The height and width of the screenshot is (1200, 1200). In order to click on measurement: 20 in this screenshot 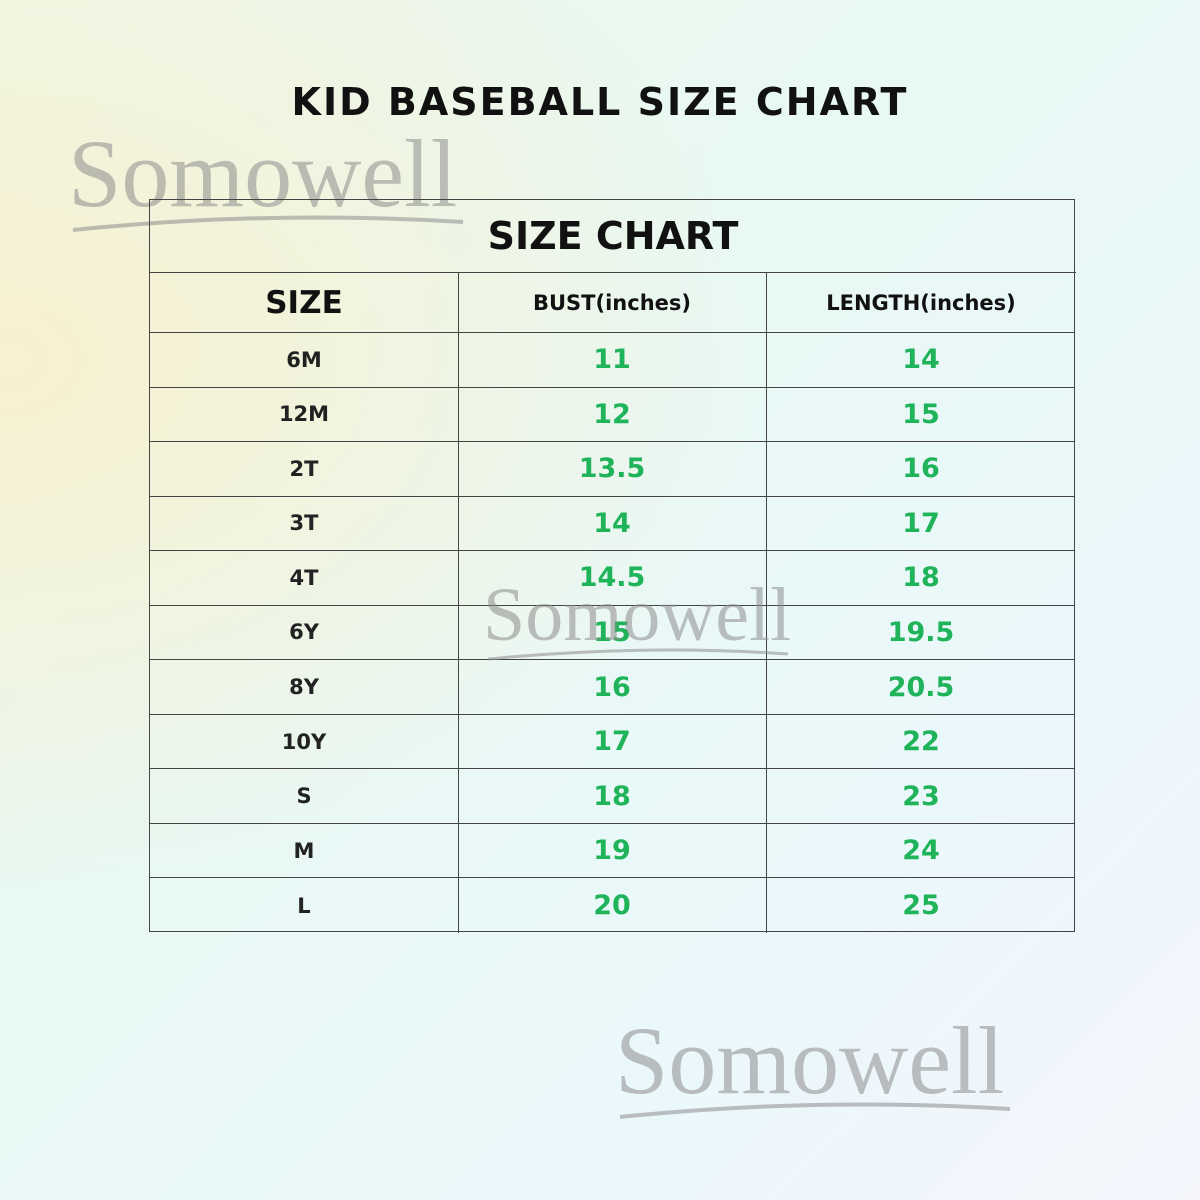, I will do `click(612, 905)`.